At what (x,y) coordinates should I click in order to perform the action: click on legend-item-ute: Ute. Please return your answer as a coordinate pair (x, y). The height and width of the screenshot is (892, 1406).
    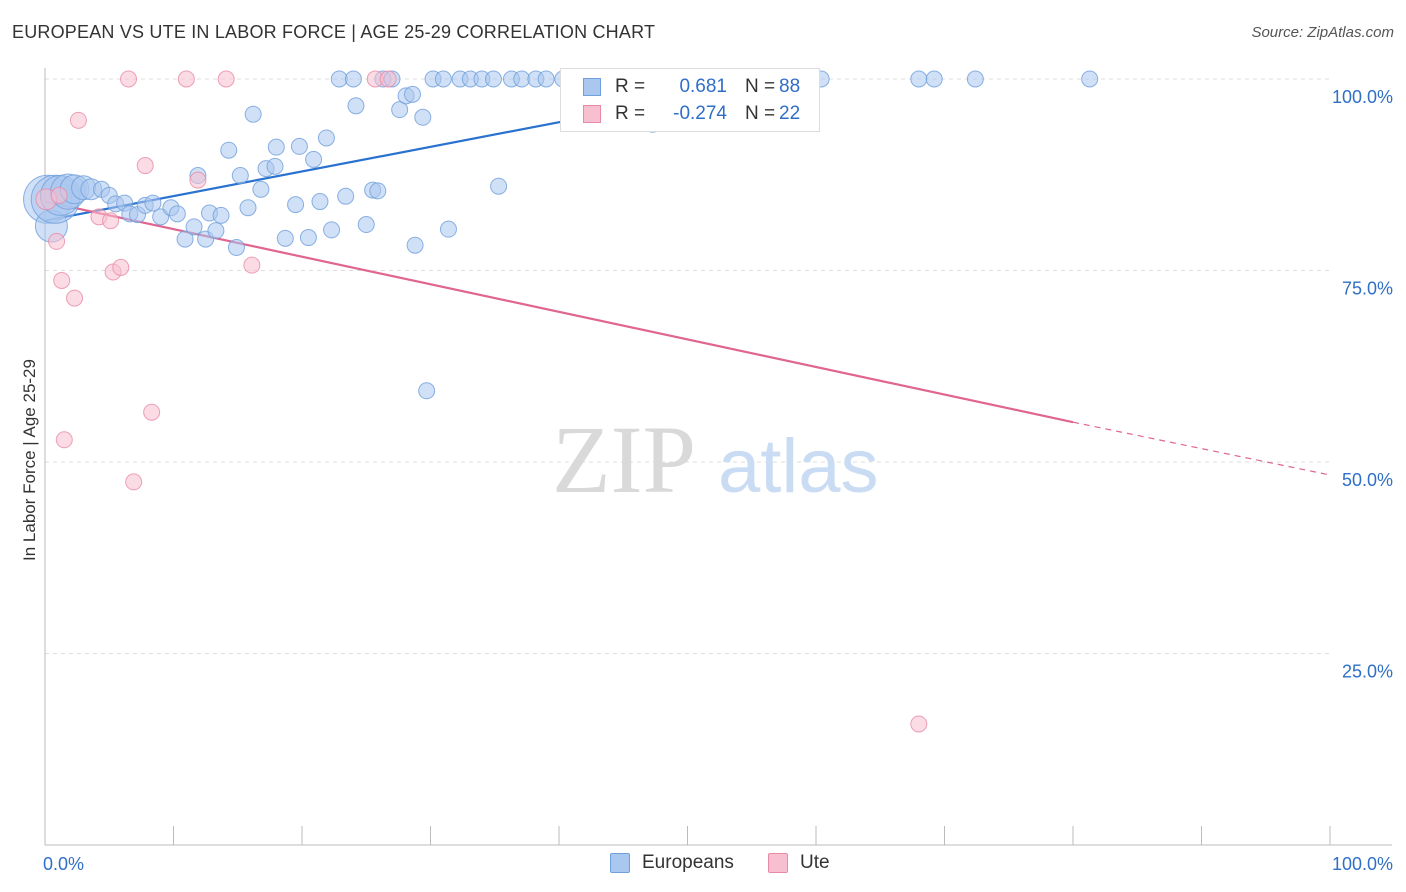
    Looking at the image, I should click on (799, 863).